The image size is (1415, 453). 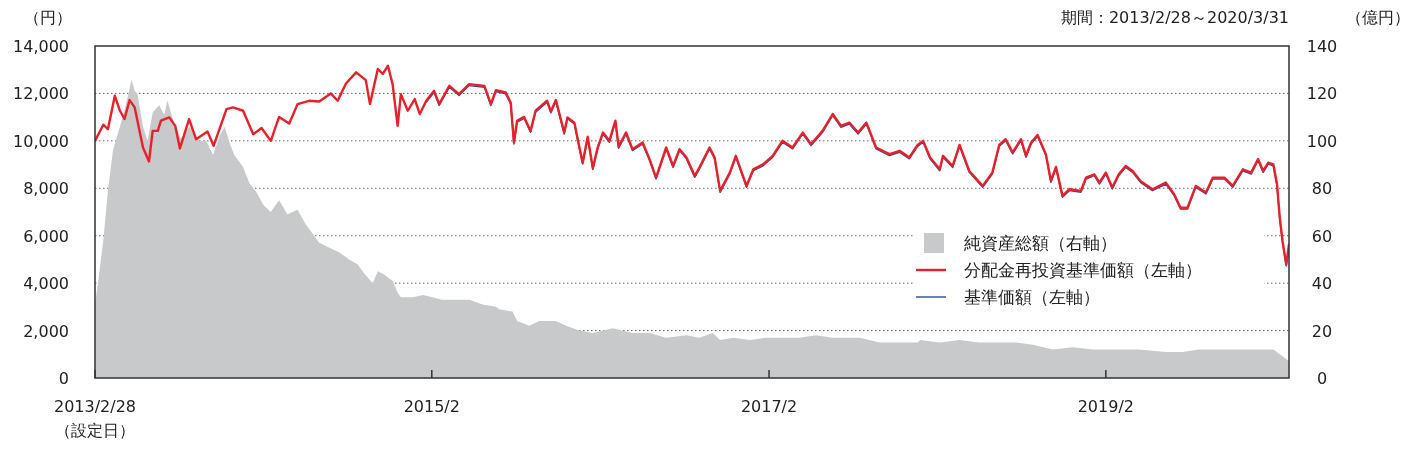 I want to click on y-tick-label: 14,000, so click(x=41, y=46).